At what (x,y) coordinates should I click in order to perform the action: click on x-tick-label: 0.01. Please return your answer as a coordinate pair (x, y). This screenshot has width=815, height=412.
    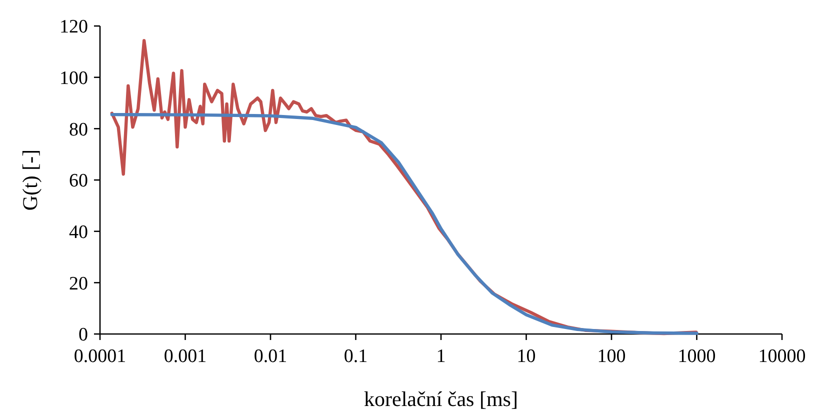
    Looking at the image, I should click on (271, 356).